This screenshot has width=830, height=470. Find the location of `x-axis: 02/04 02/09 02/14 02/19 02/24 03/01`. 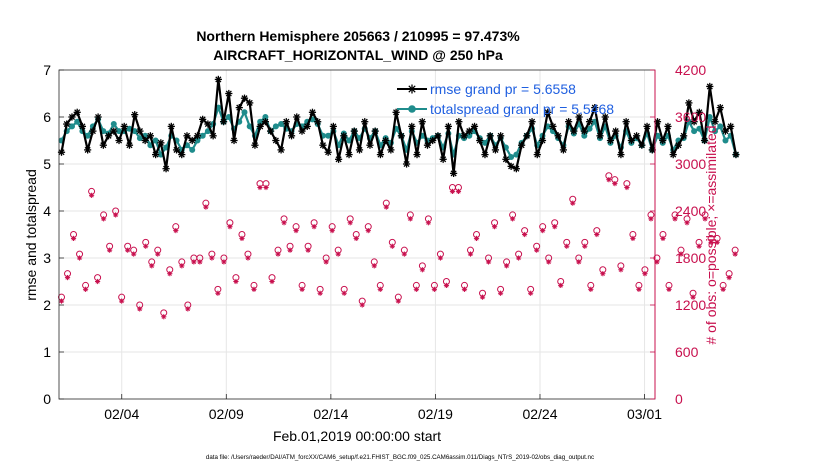

x-axis: 02/04 02/09 02/14 02/19 02/24 03/01 is located at coordinates (383, 408).